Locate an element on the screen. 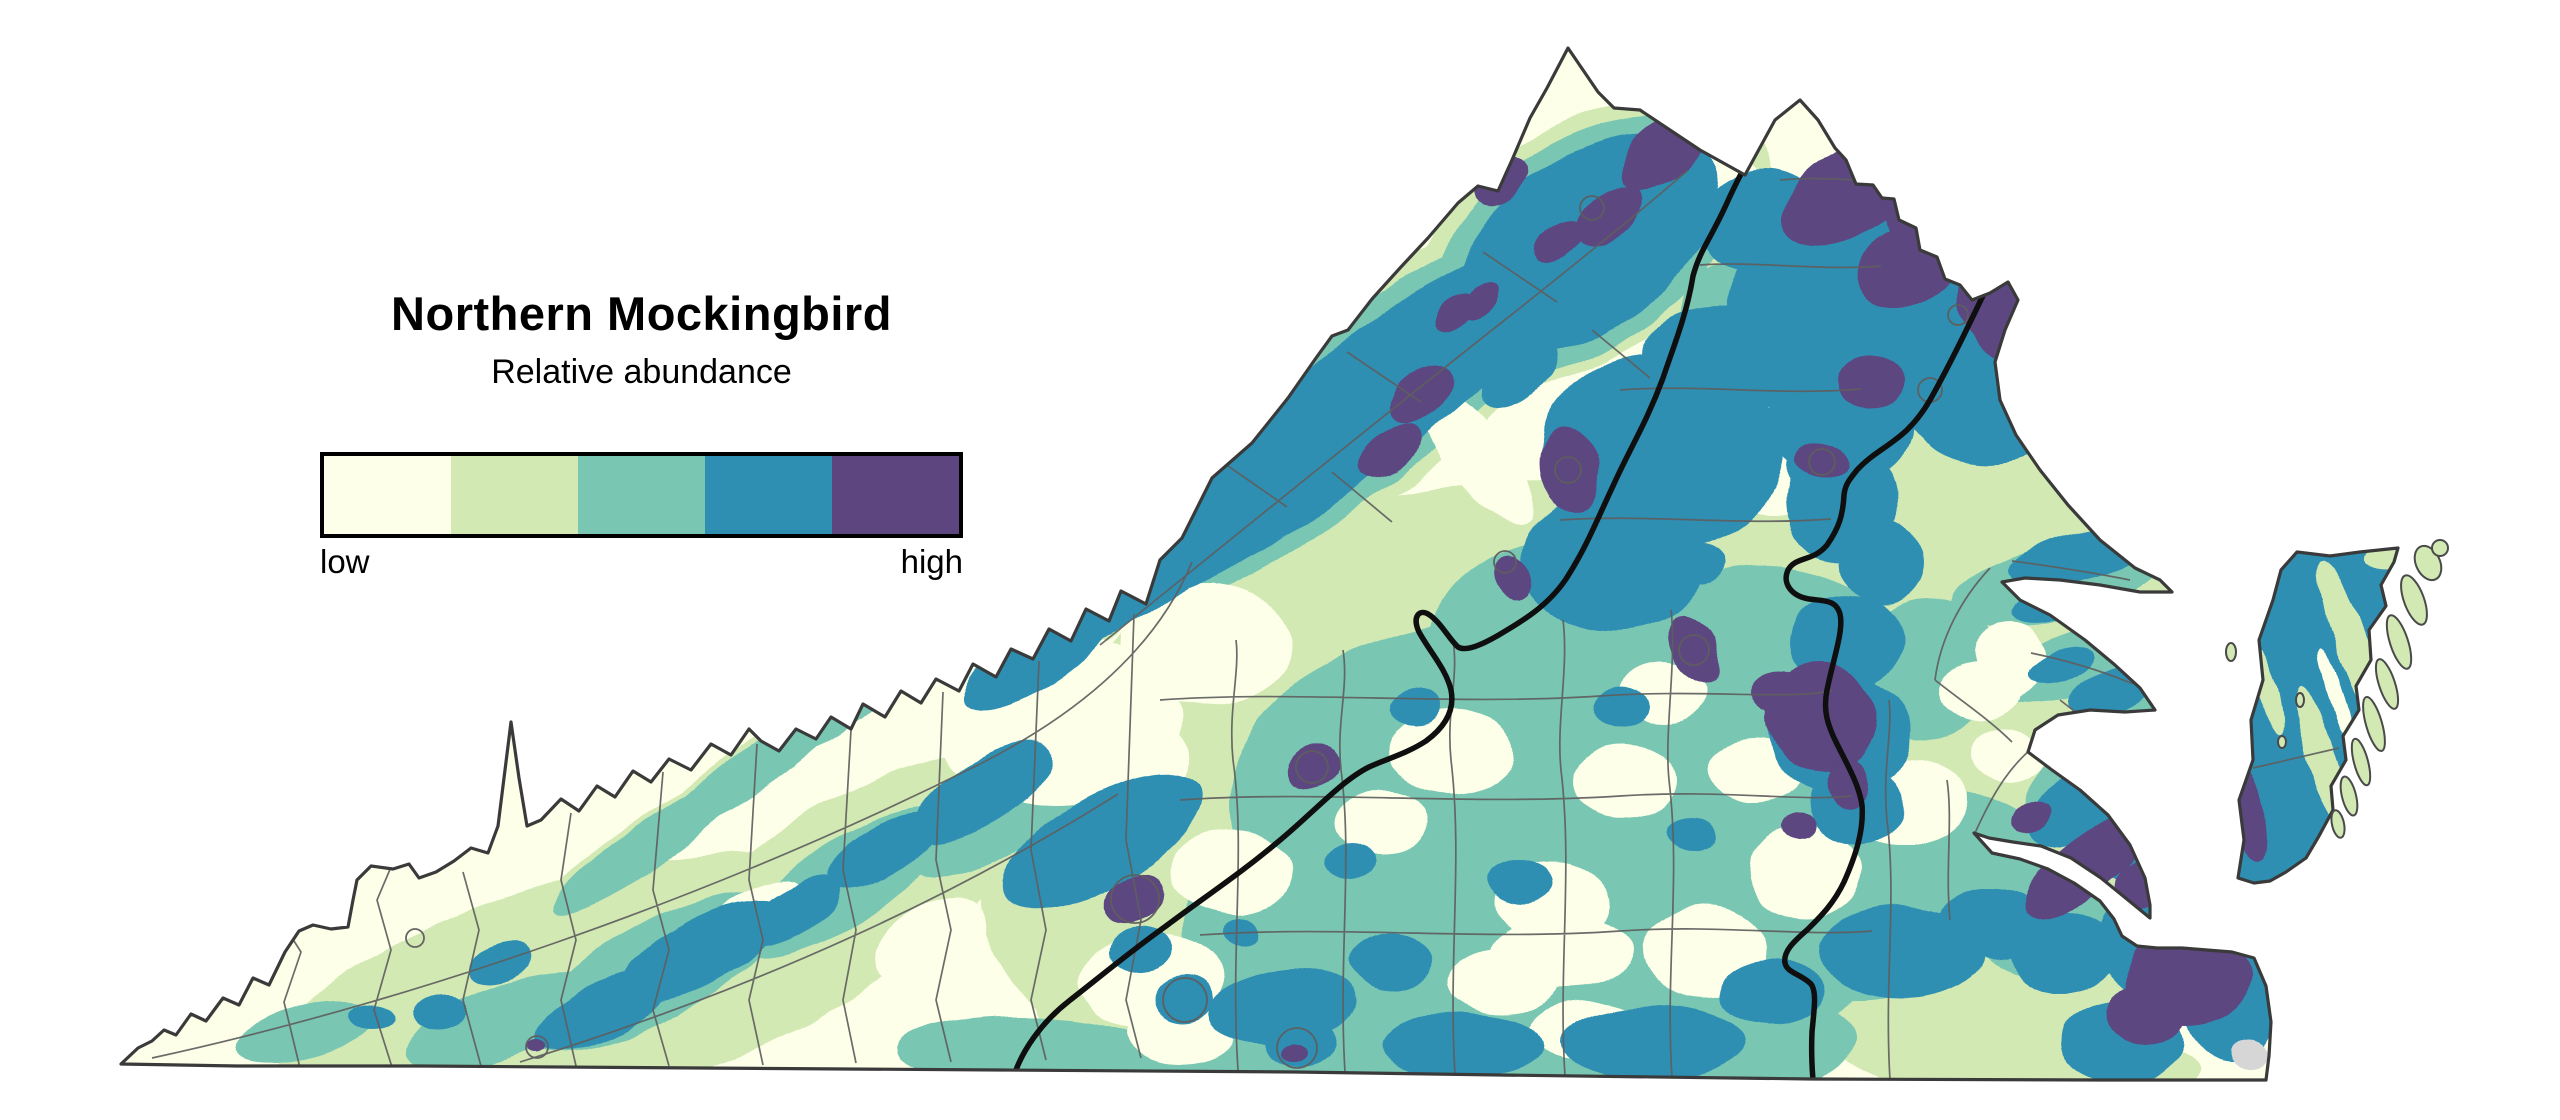 This screenshot has width=2560, height=1120. legend-swatch-medium is located at coordinates (641, 494).